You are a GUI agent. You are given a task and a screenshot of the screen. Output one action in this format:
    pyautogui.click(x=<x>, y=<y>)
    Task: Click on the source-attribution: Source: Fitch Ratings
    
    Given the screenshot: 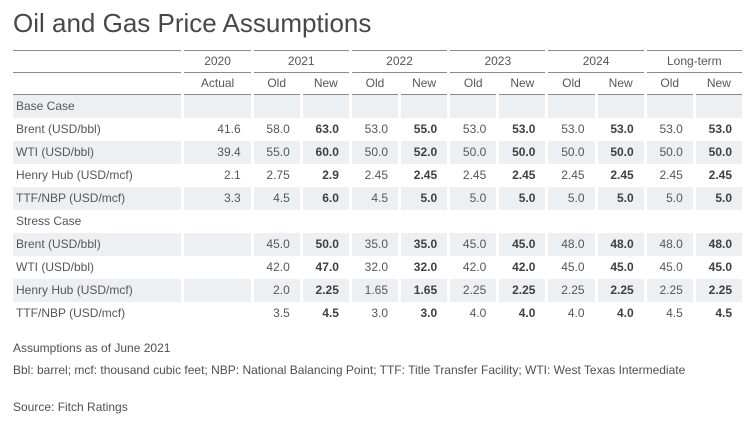 What is the action you would take?
    pyautogui.click(x=70, y=407)
    